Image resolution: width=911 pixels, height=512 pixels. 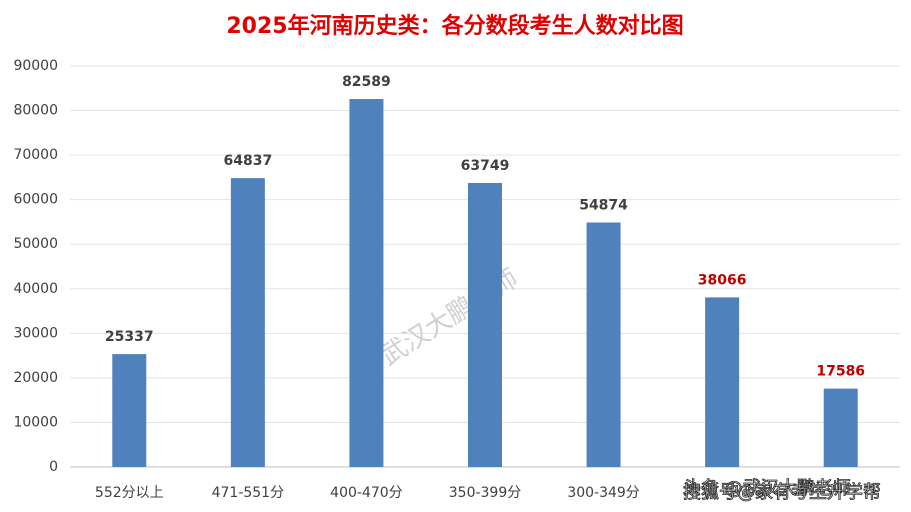 What do you see at coordinates (366, 82) in the screenshot?
I see `value-label: 82589` at bounding box center [366, 82].